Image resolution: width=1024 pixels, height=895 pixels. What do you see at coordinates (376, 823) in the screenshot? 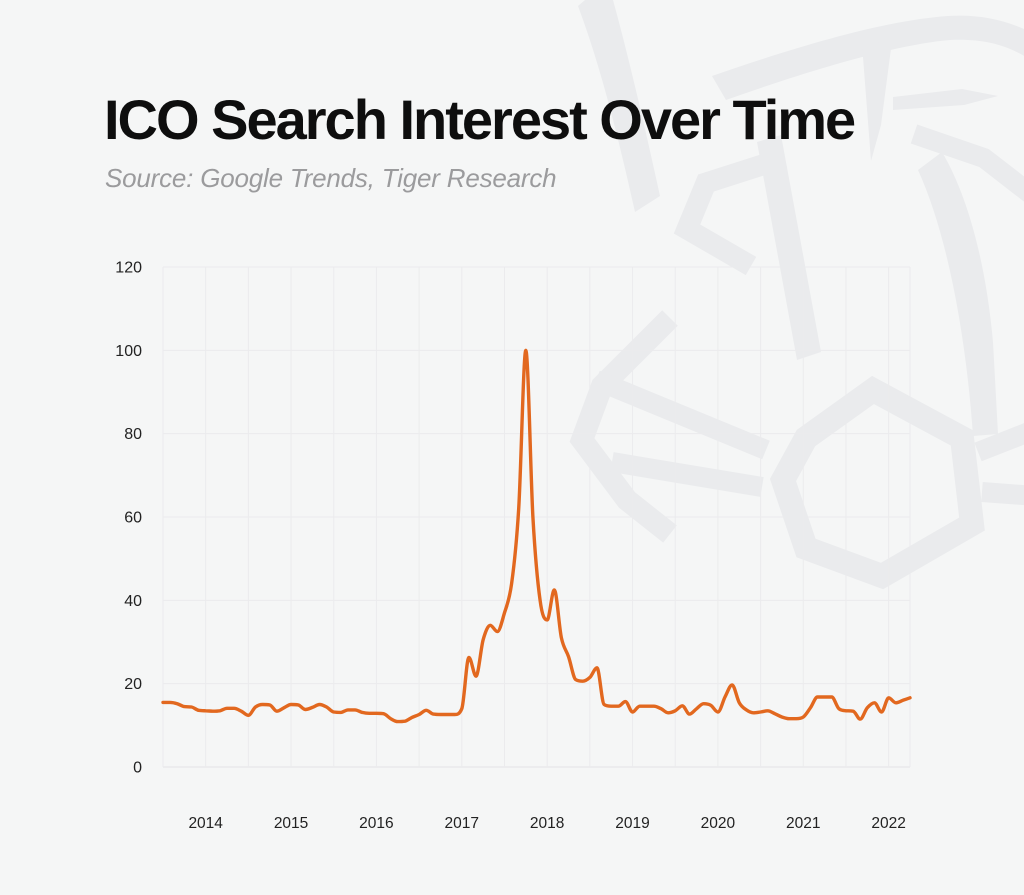
I see `x-tick-label: 2016` at bounding box center [376, 823].